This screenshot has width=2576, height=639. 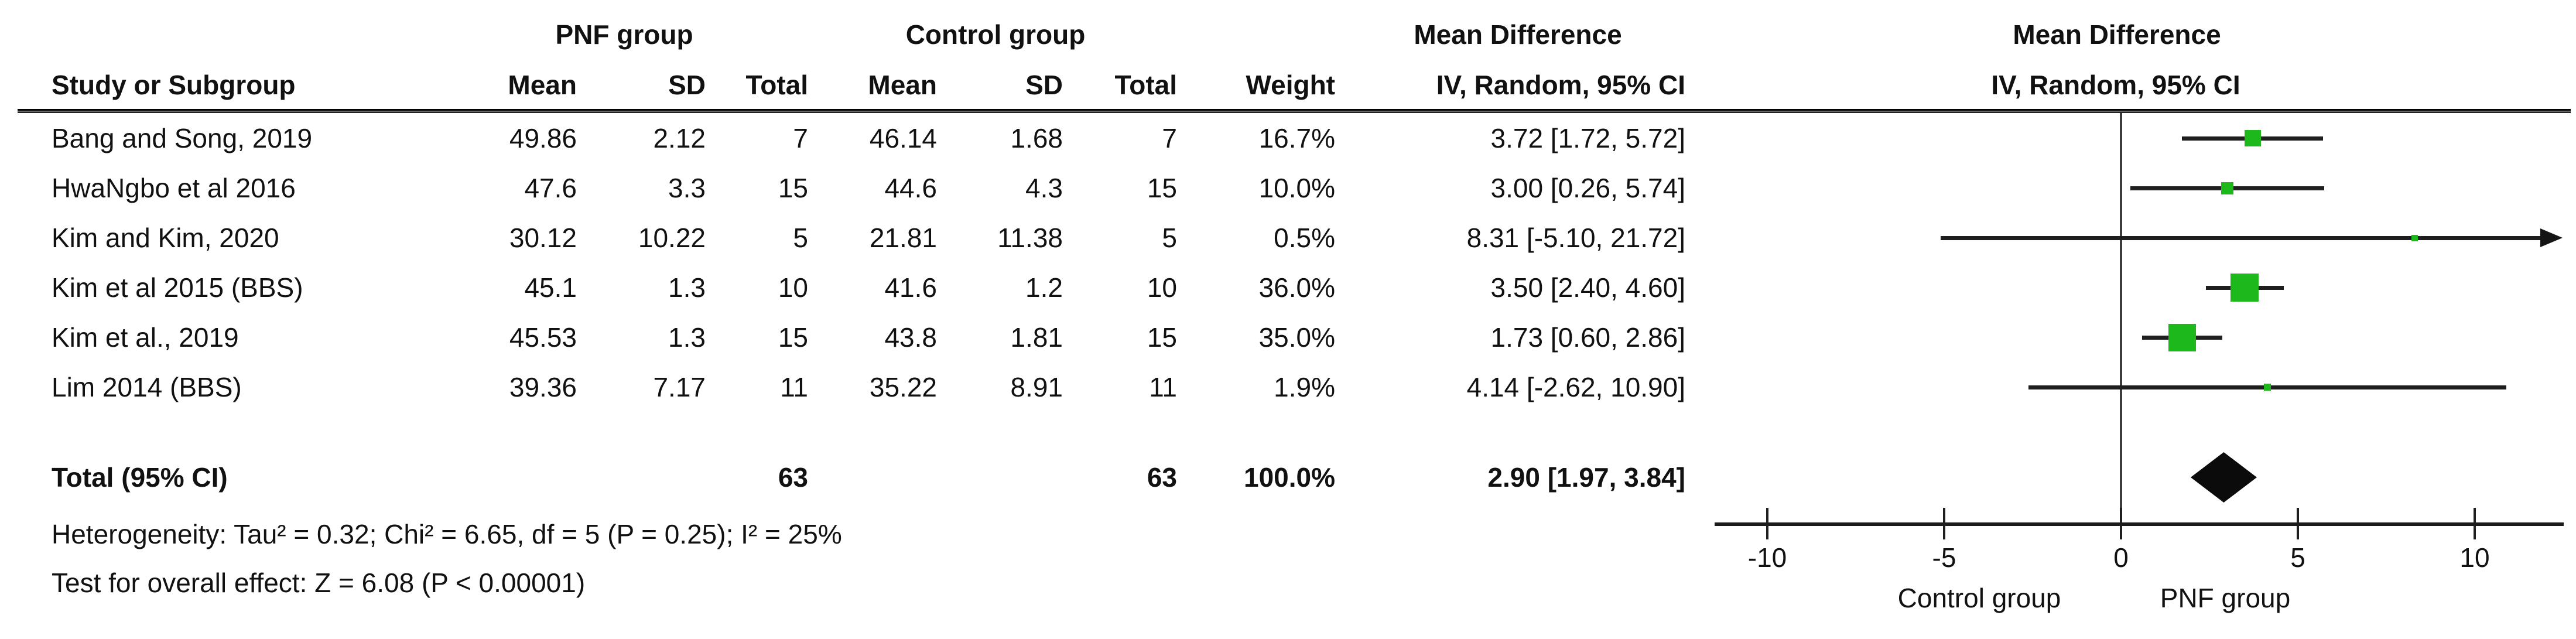 What do you see at coordinates (174, 188) in the screenshot?
I see `study-name: HwaNgbo et al 2016` at bounding box center [174, 188].